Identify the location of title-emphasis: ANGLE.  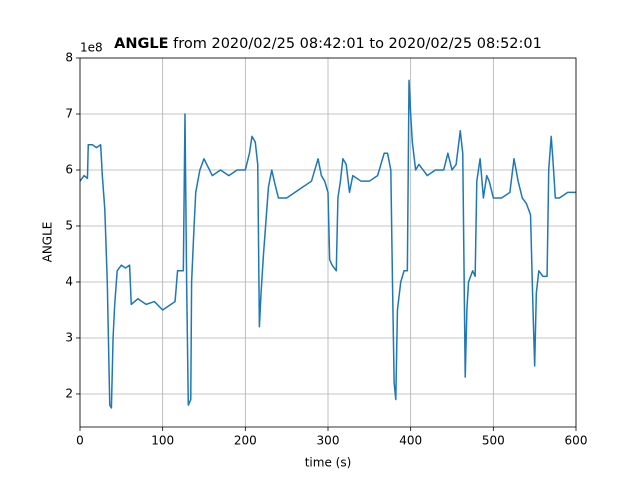
(141, 44).